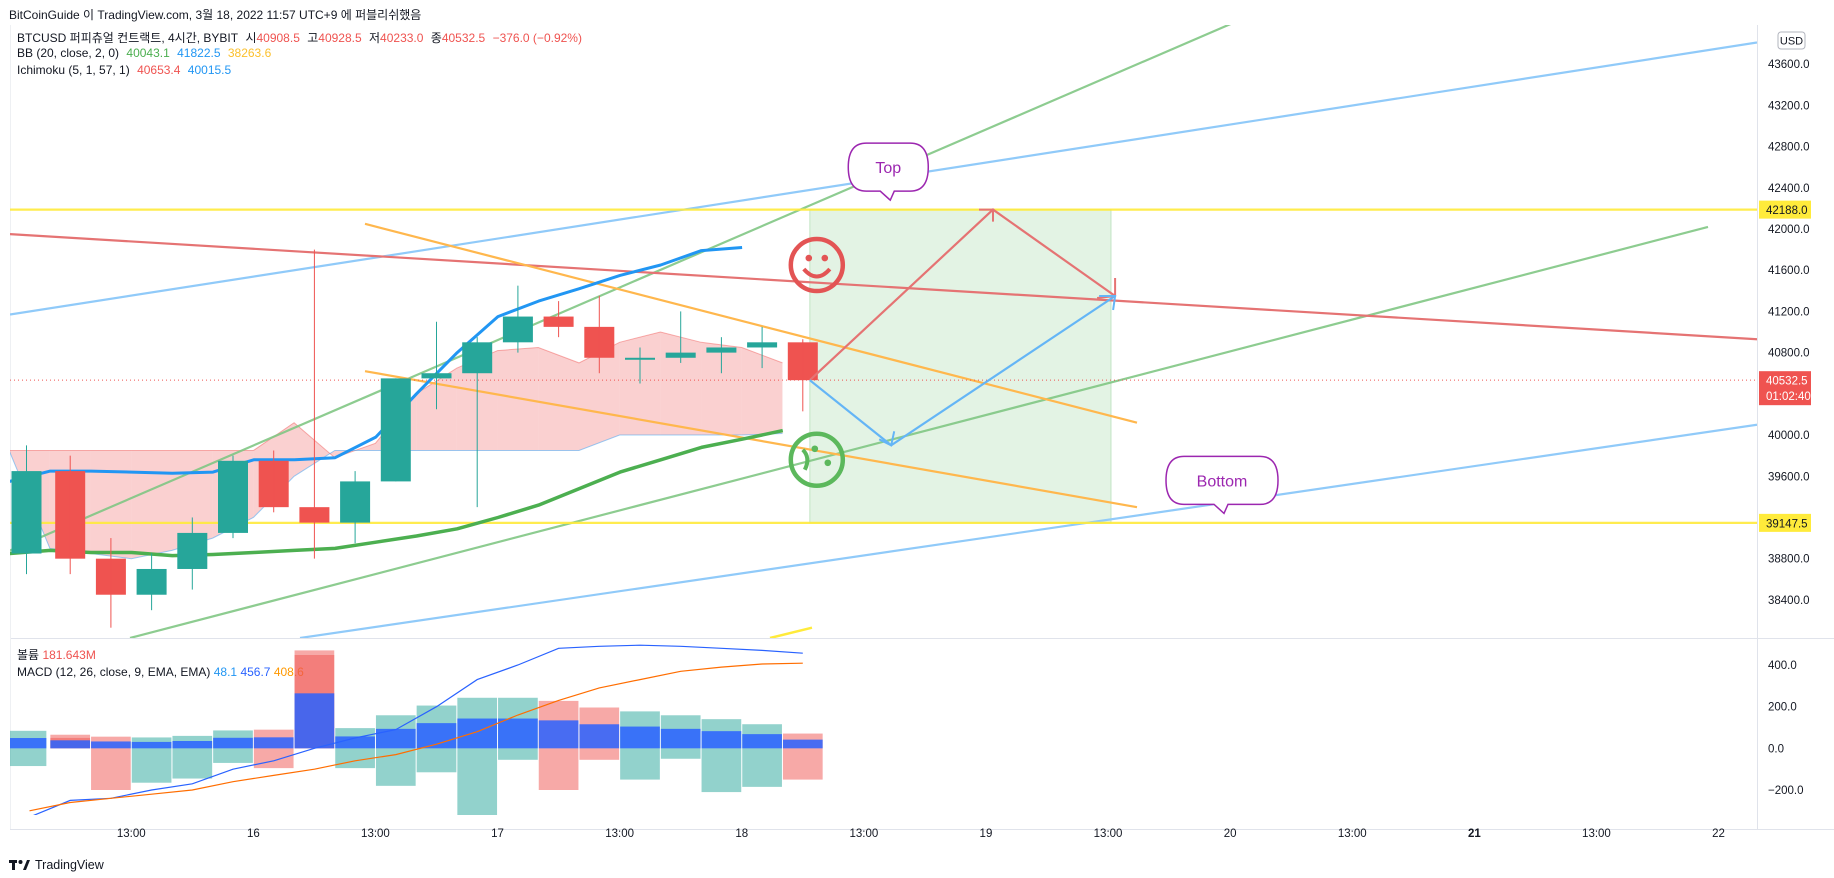 The width and height of the screenshot is (1834, 878). I want to click on speech-bubble-label: Top, so click(888, 168).